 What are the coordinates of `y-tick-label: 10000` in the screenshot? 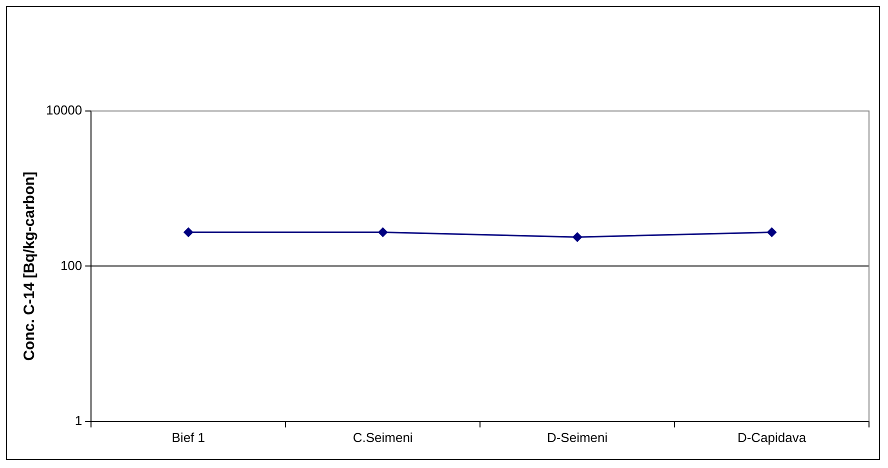 It's located at (64, 110).